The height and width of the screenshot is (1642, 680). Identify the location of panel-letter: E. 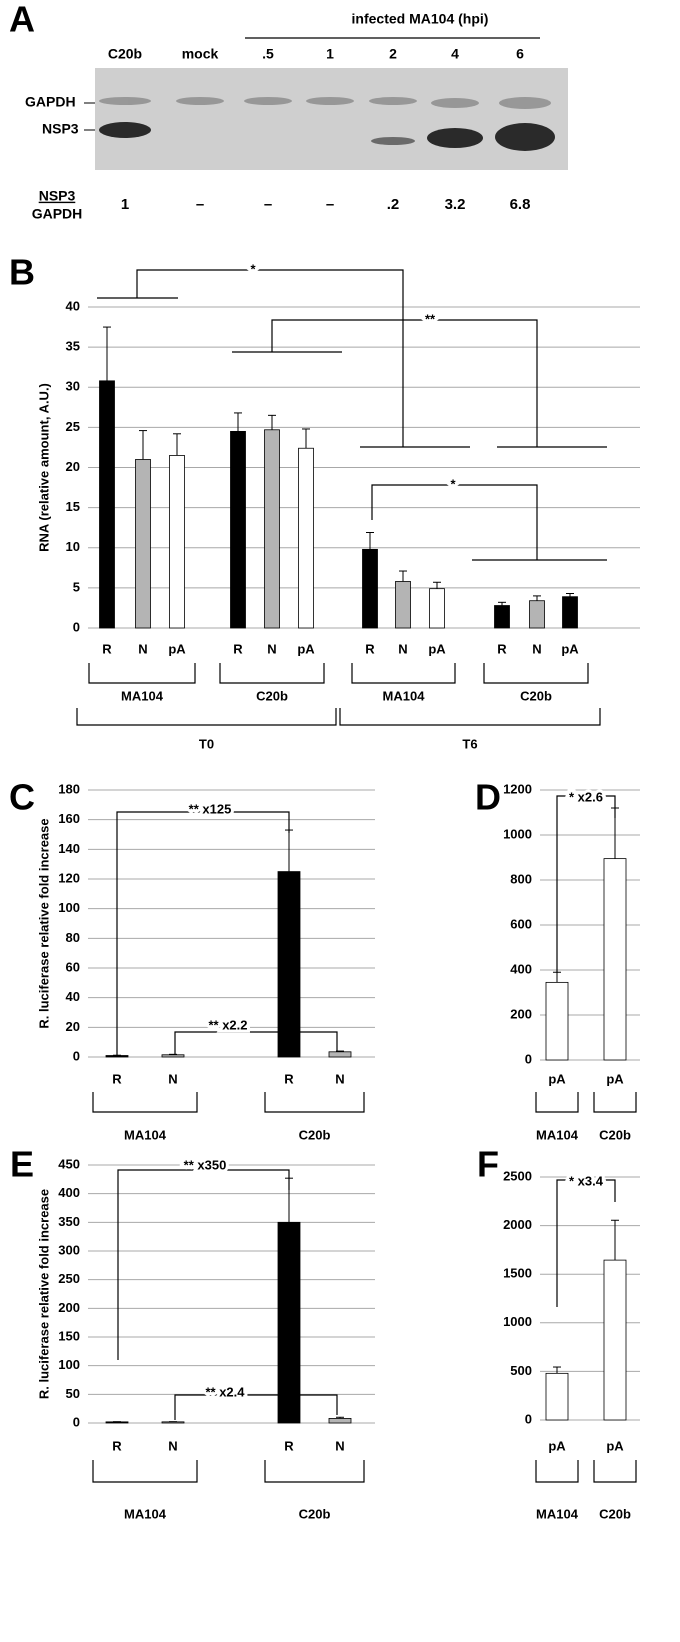
(22, 1164).